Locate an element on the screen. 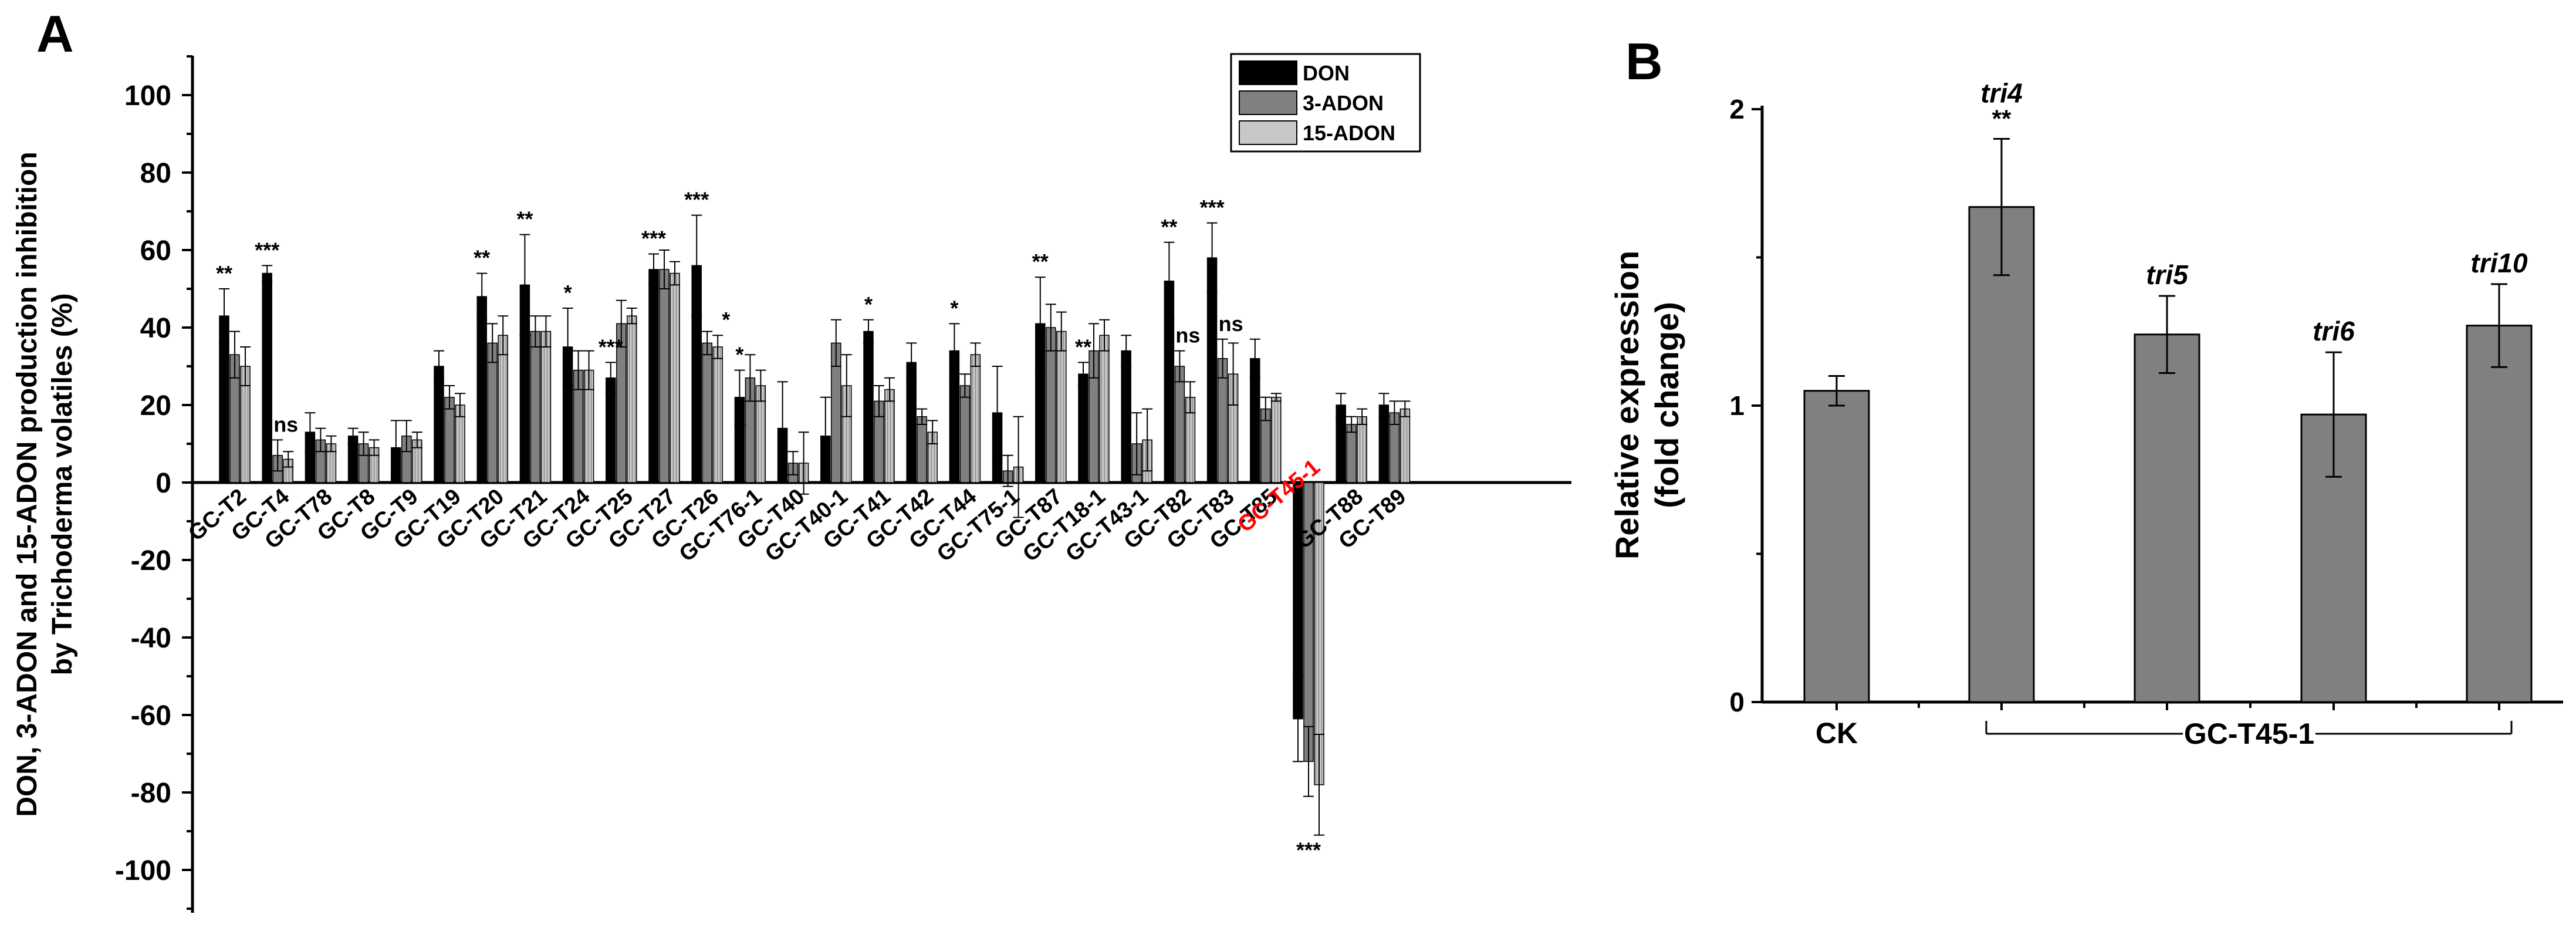 This screenshot has width=2576, height=931. legend-swatch-15adon is located at coordinates (1268, 133).